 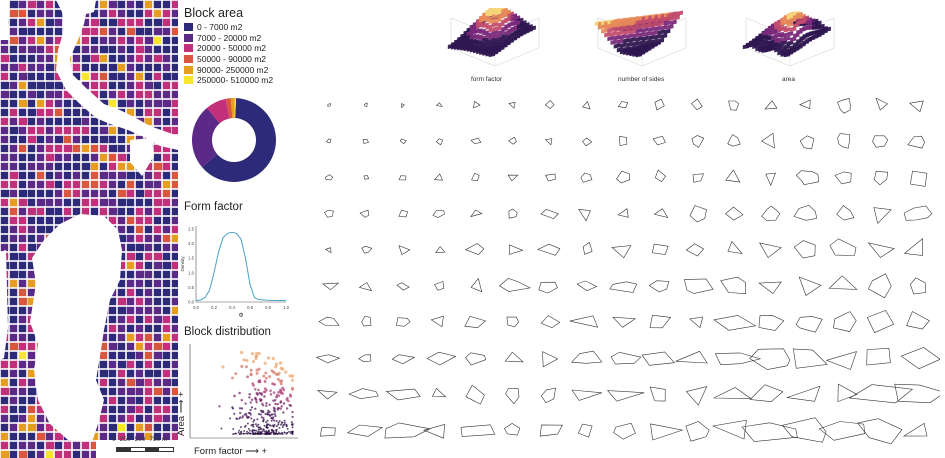 I want to click on legend-item: 20000 - 50000 m2, so click(x=228, y=48).